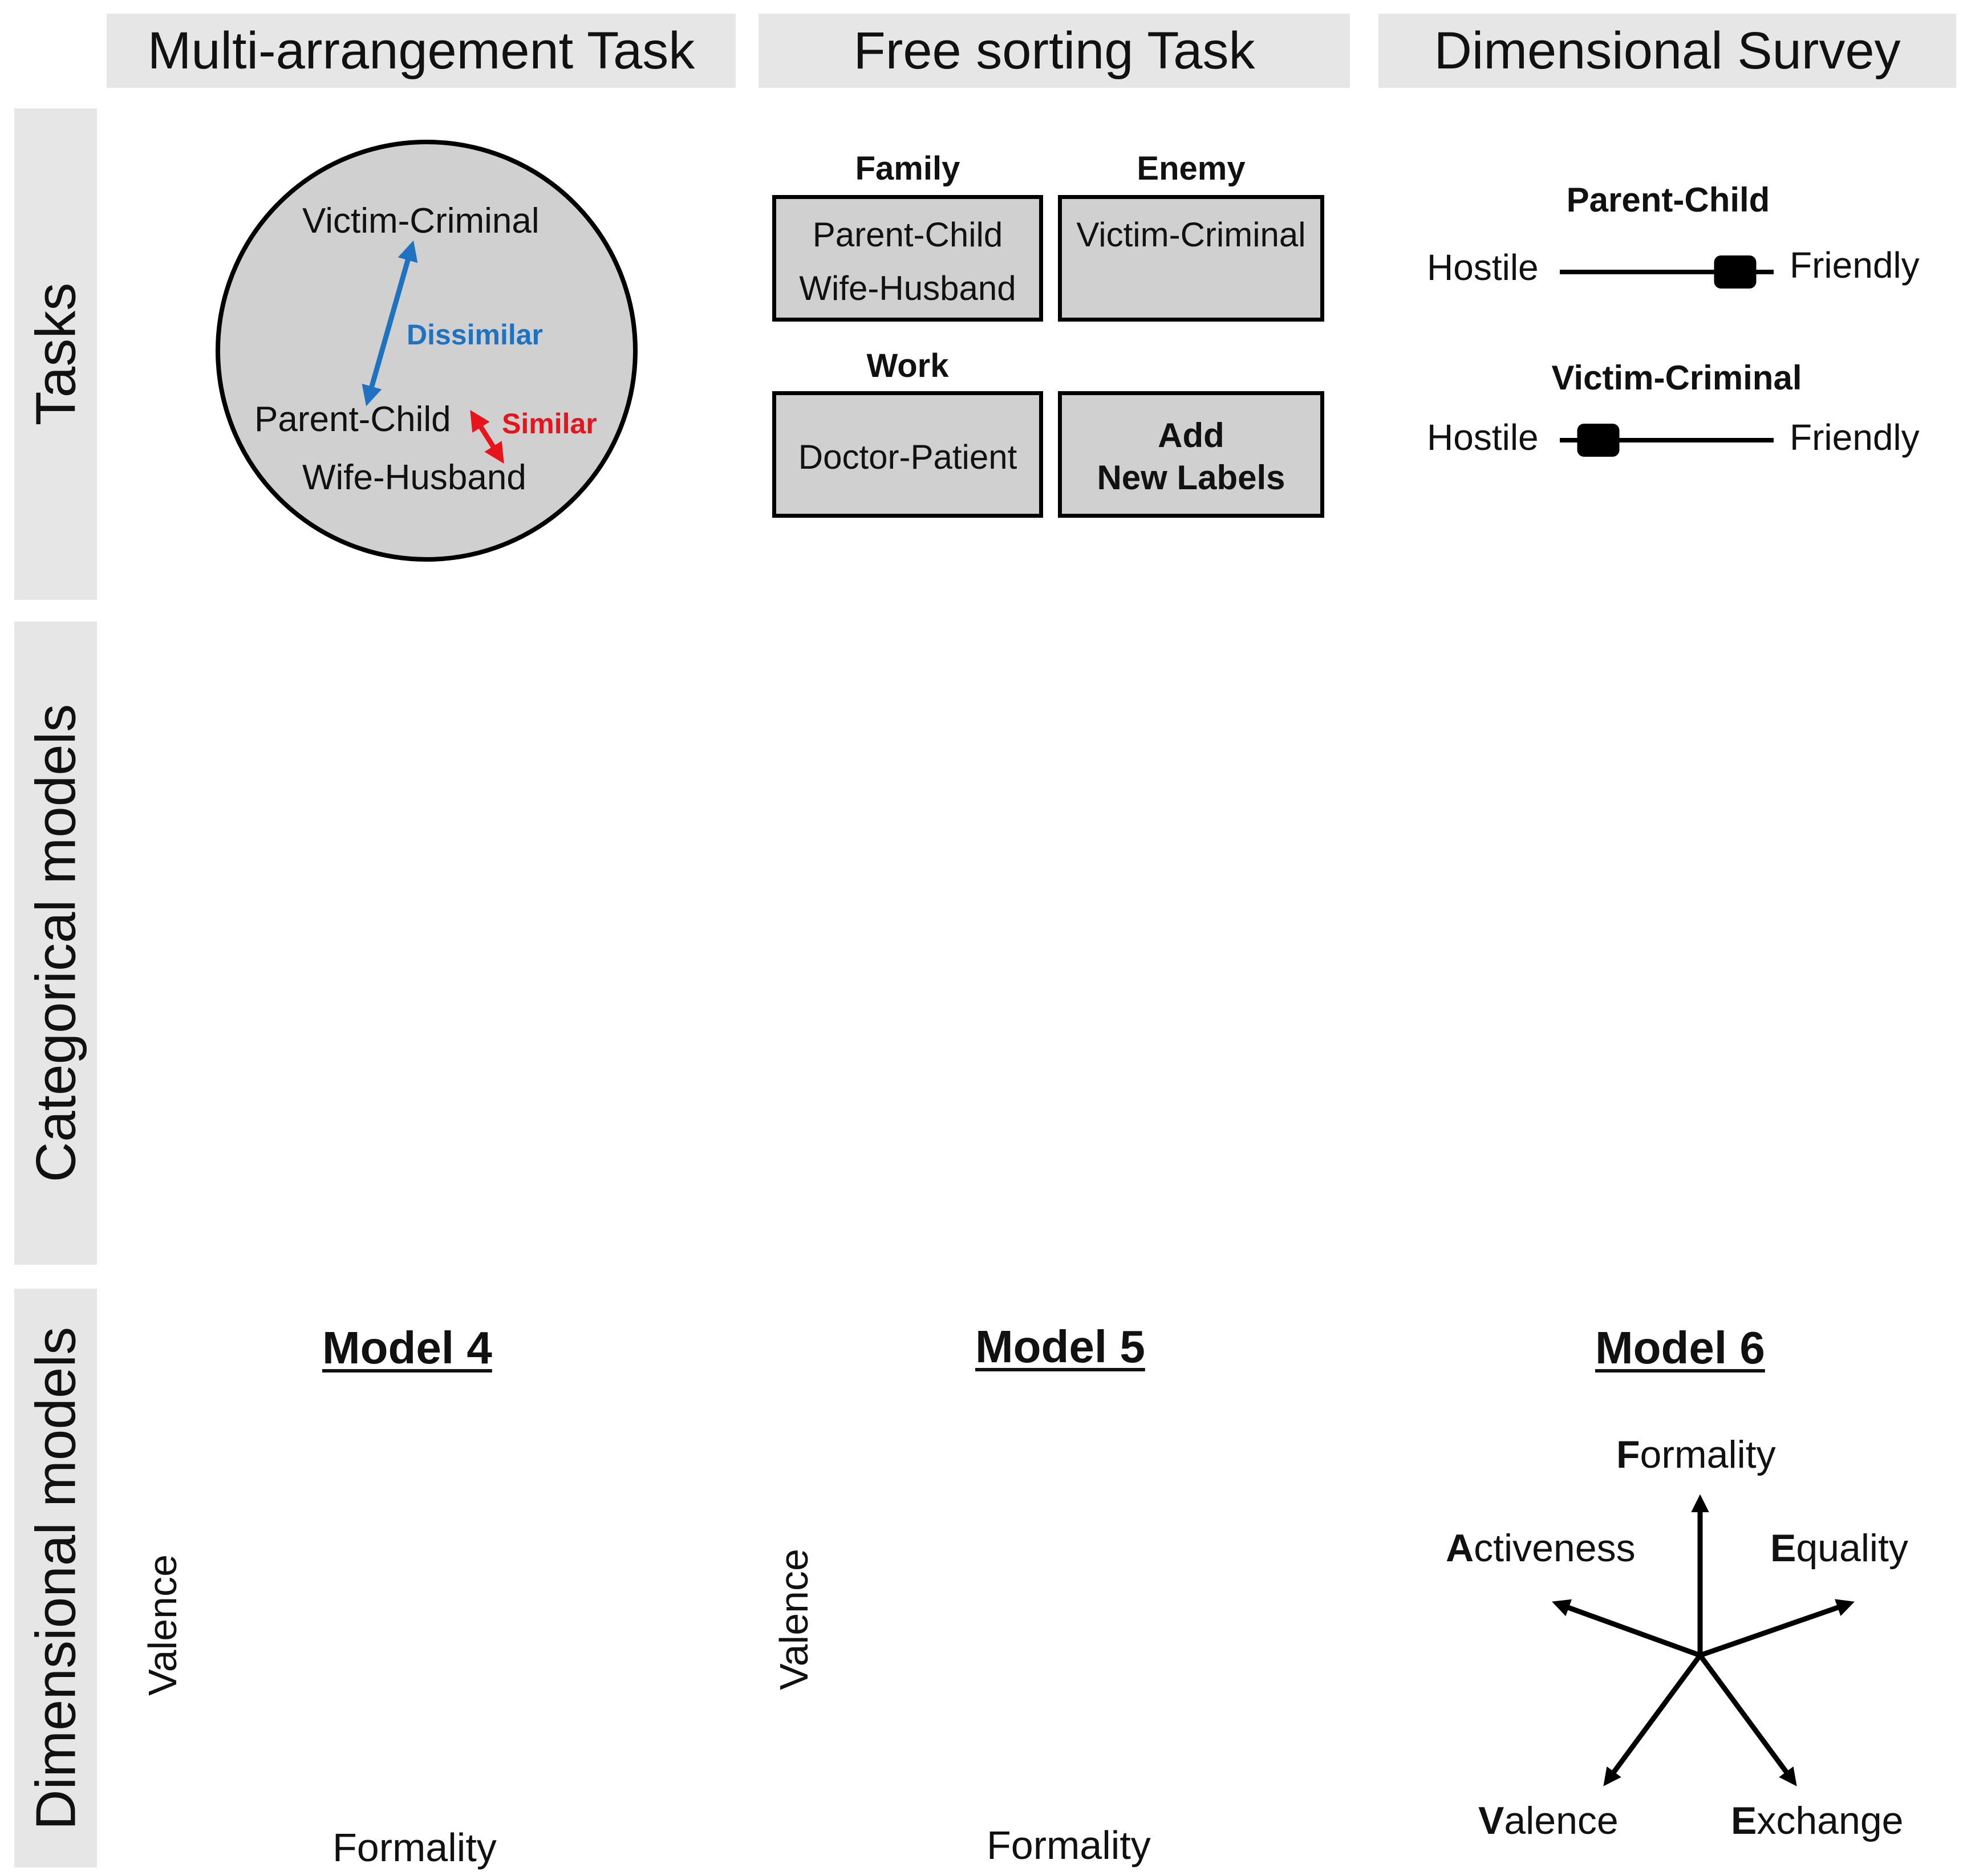  I want to click on model6-axis-equality, so click(1777, 1629).